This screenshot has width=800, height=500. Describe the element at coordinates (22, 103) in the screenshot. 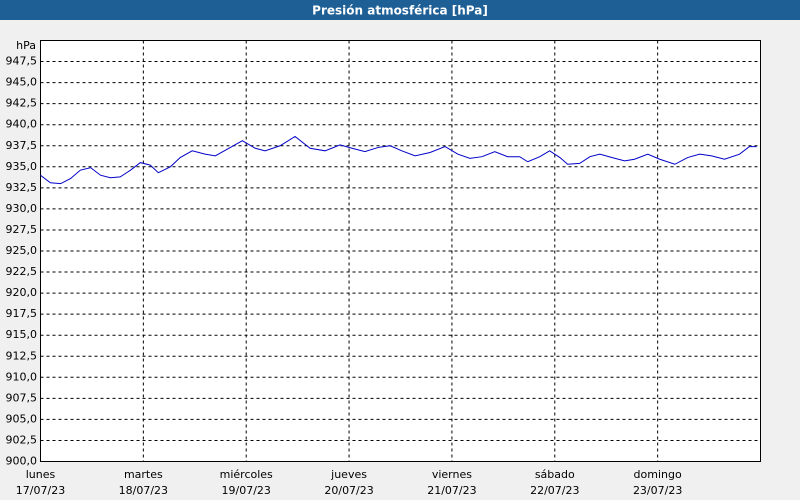

I see `y-tick-label: 942,5` at that location.